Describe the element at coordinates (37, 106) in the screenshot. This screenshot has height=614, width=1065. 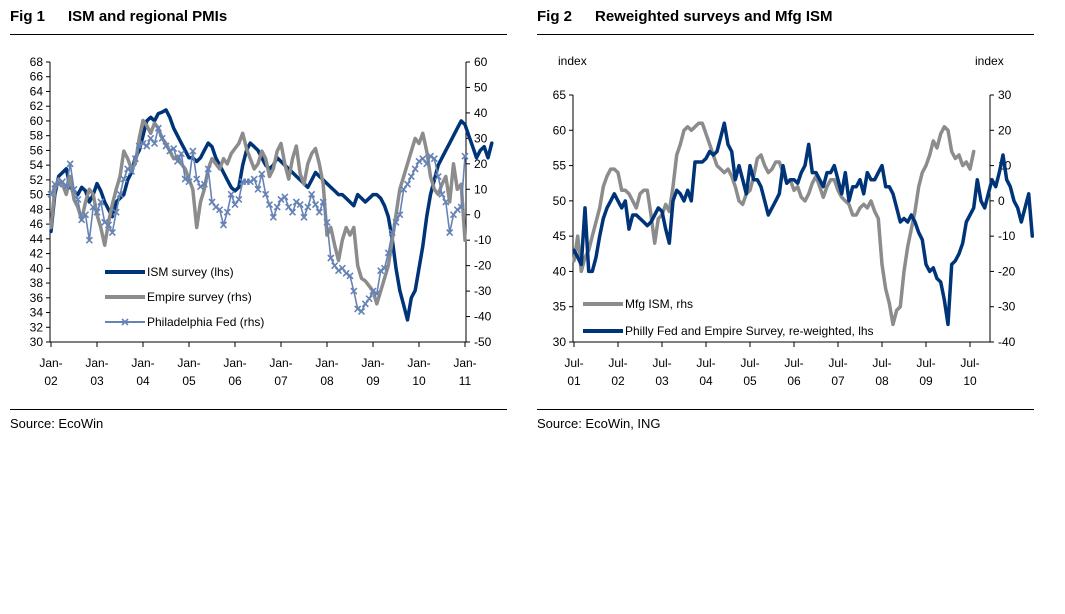
I see `left-tick-label: 62` at that location.